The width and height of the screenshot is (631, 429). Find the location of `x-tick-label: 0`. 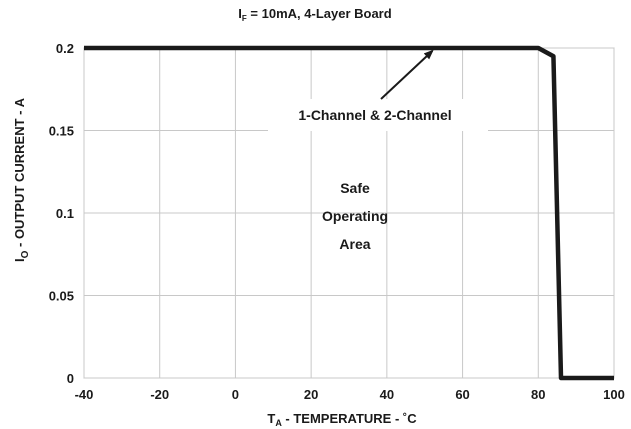

x-tick-label: 0 is located at coordinates (235, 394).